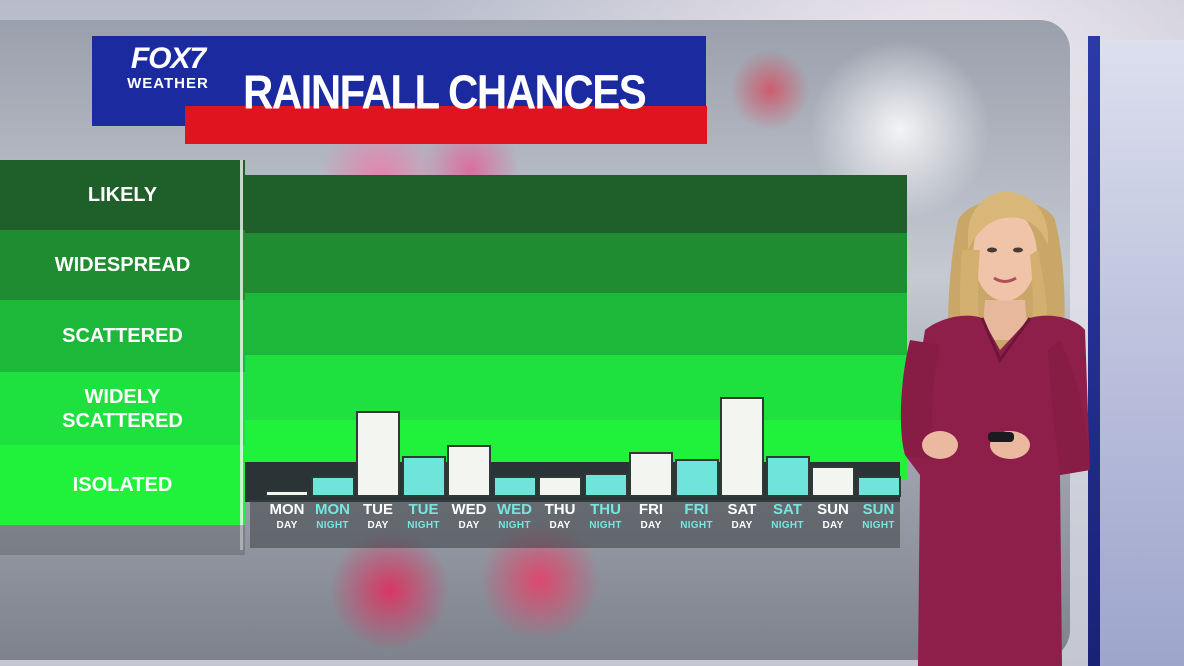 This screenshot has height=666, width=1184. I want to click on band-label: WIDESPREAD, so click(122, 265).